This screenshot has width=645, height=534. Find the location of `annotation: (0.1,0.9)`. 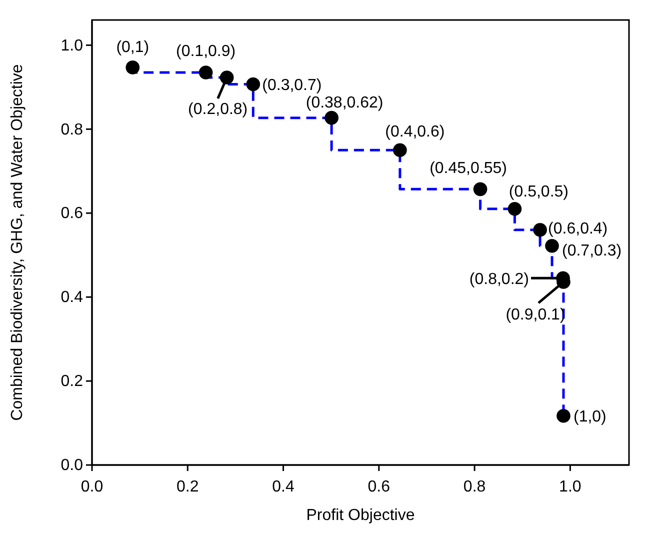

annotation: (0.1,0.9) is located at coordinates (206, 51).